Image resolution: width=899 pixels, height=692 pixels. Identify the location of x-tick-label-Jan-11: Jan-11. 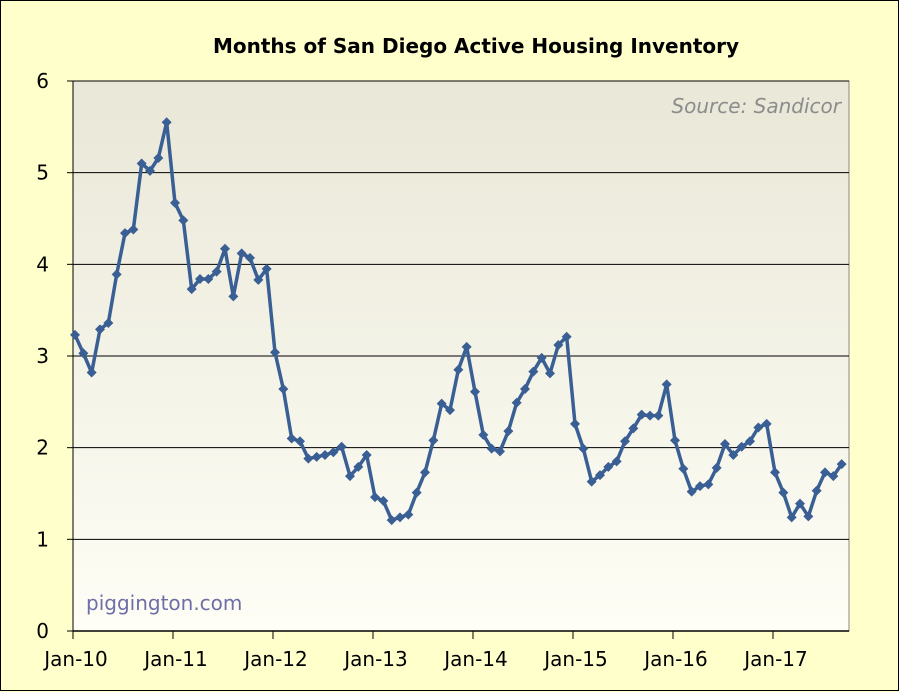
(175, 659).